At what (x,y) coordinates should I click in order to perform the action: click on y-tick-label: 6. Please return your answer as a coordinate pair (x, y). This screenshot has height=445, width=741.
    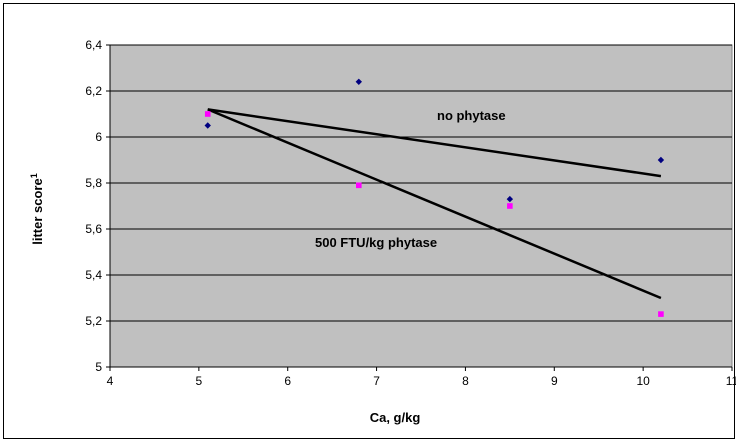
    Looking at the image, I should click on (98, 137).